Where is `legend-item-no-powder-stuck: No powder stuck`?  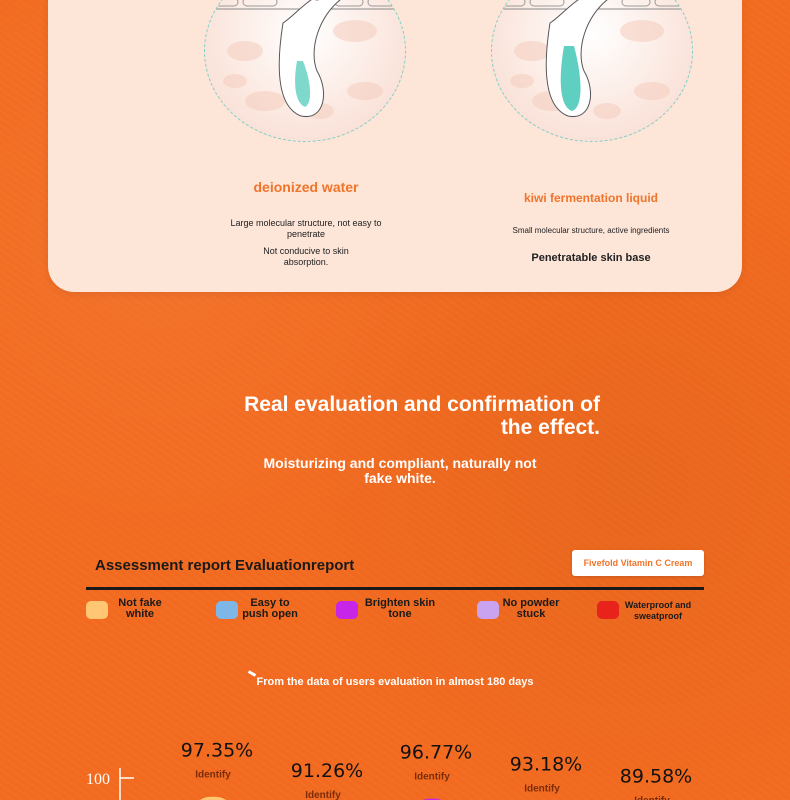 legend-item-no-powder-stuck: No powder stuck is located at coordinates (525, 611).